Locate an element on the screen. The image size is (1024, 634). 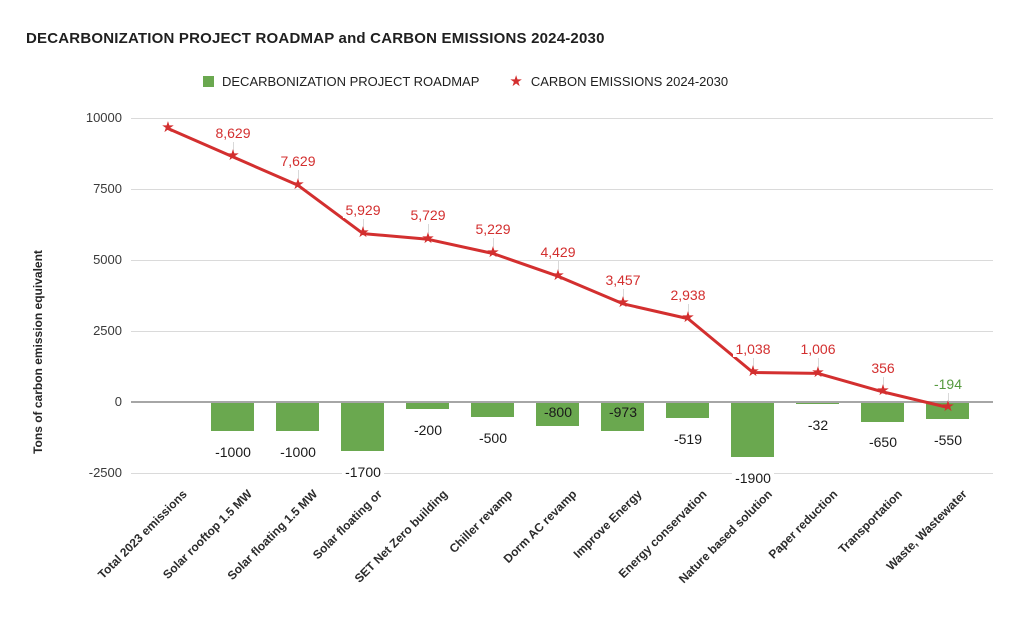
y-axis-title: Tons of carbon emission equivalent is located at coordinates (38, 352).